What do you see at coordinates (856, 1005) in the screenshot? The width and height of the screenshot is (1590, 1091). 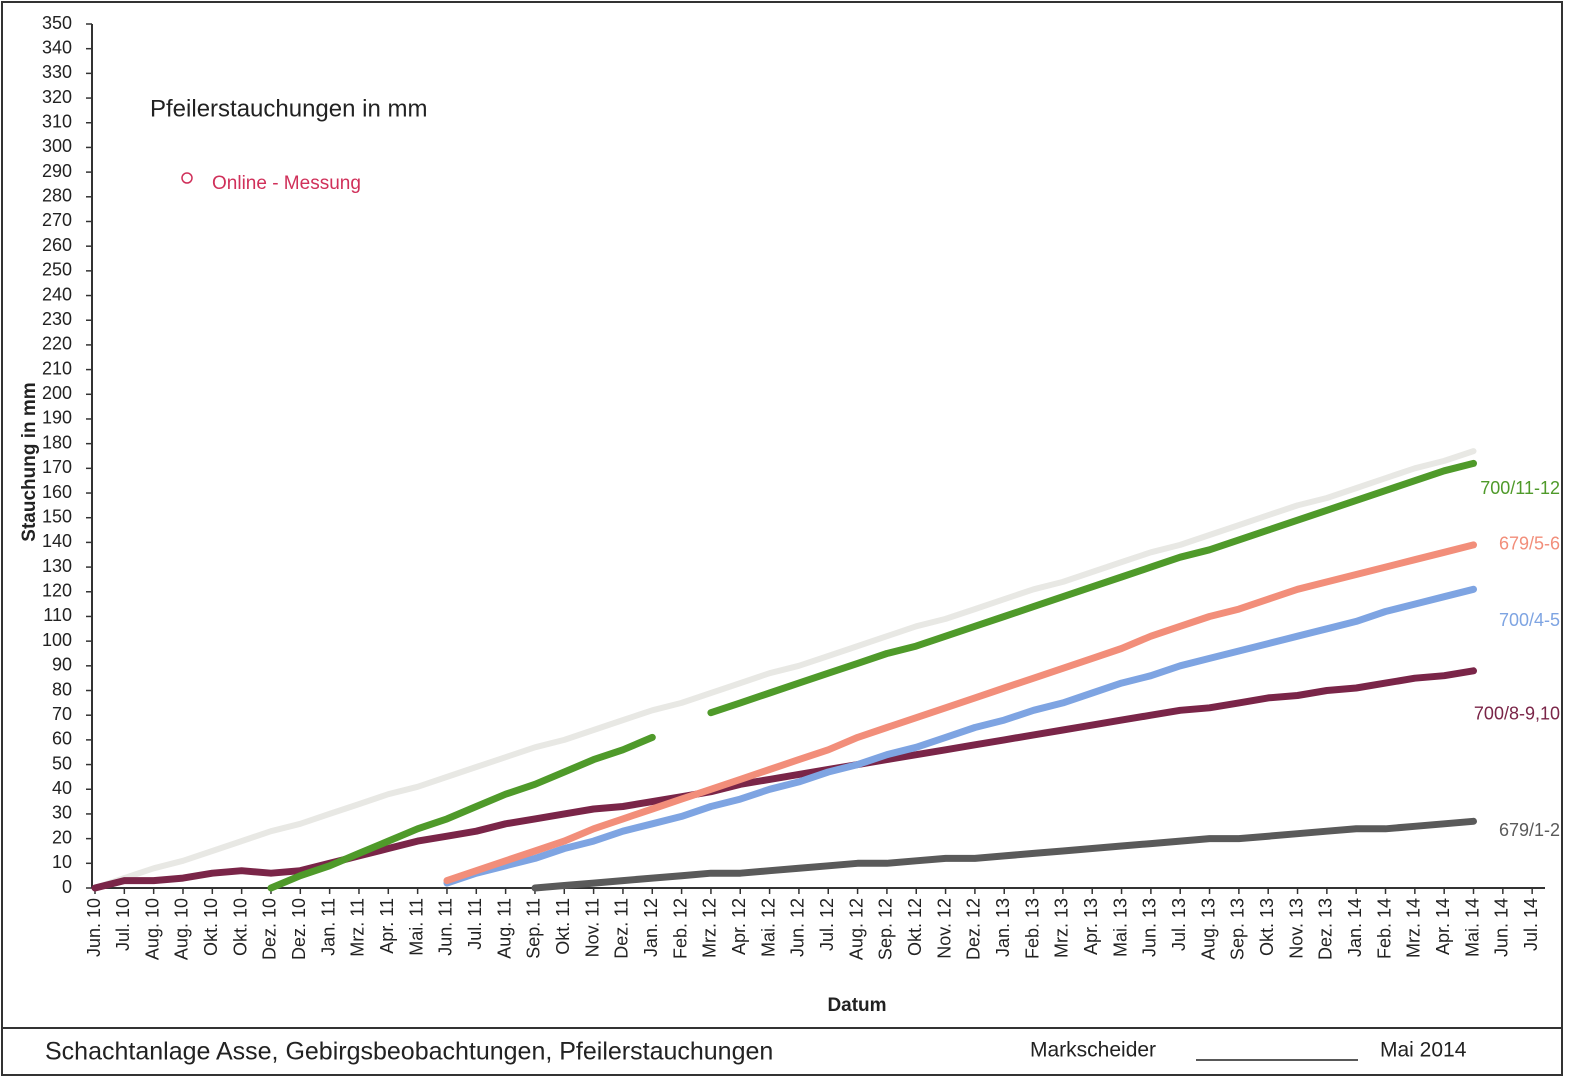 I see `x-axis-label: Datum` at bounding box center [856, 1005].